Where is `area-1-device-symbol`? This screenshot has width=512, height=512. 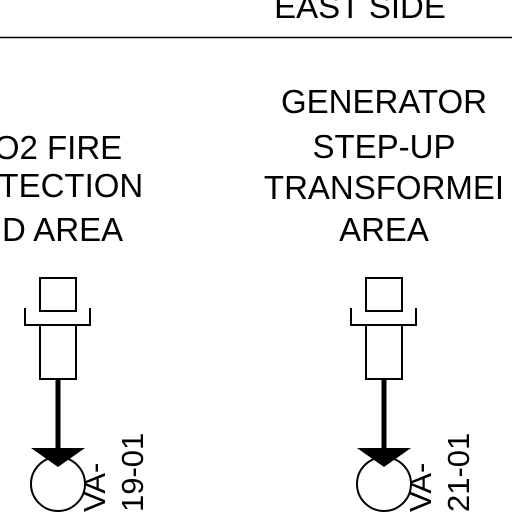 area-1-device-symbol is located at coordinates (57, 394).